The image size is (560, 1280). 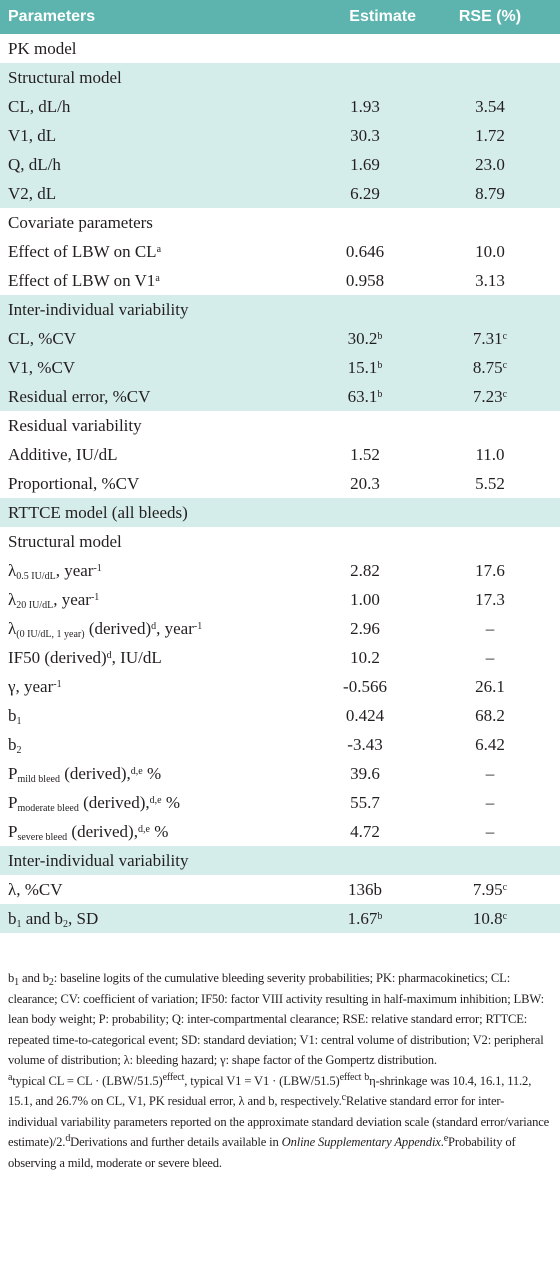 I want to click on text: Residual variability, so click(x=75, y=425).